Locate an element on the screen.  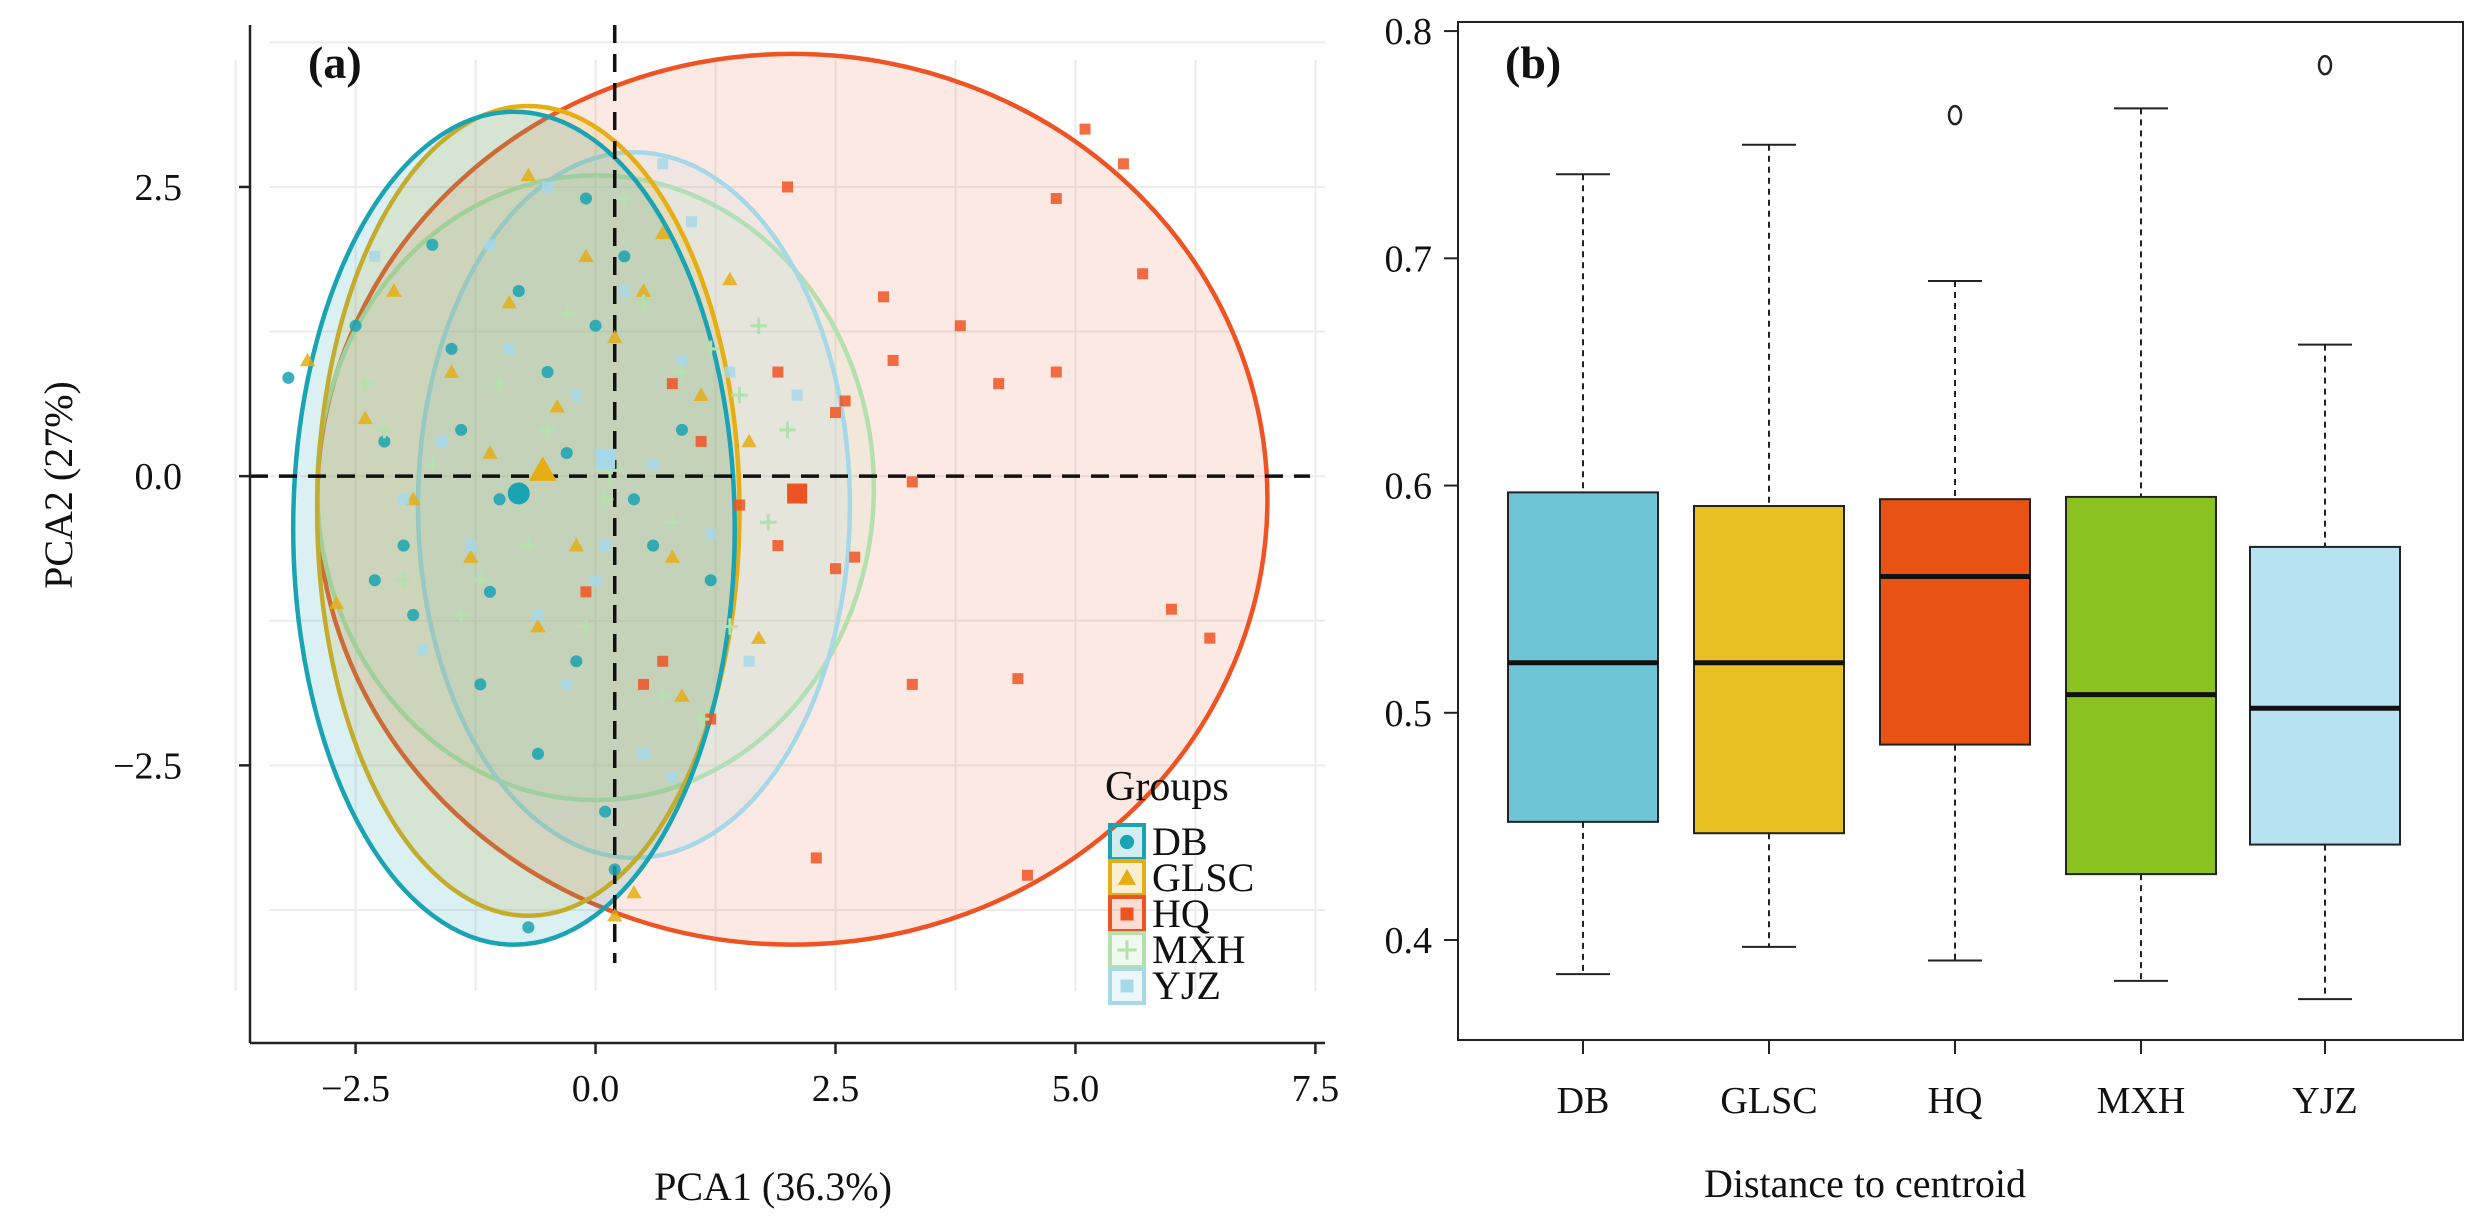
legend-marker-yjz is located at coordinates (1127, 986).